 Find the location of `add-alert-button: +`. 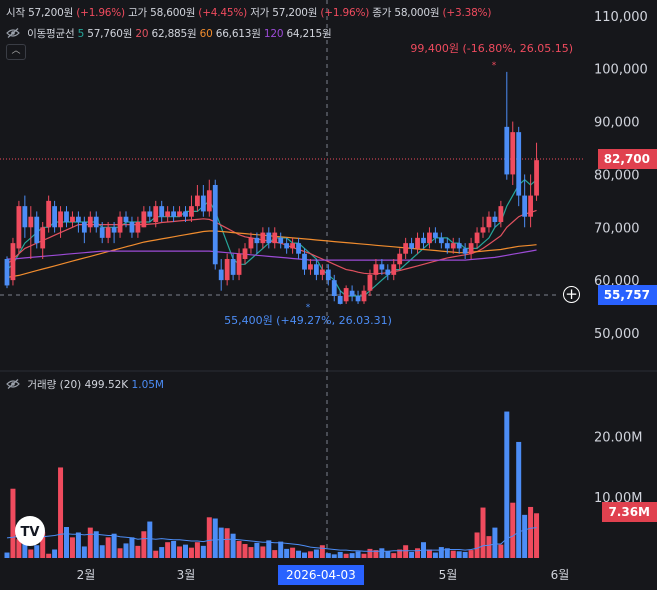

add-alert-button: + is located at coordinates (571, 294).